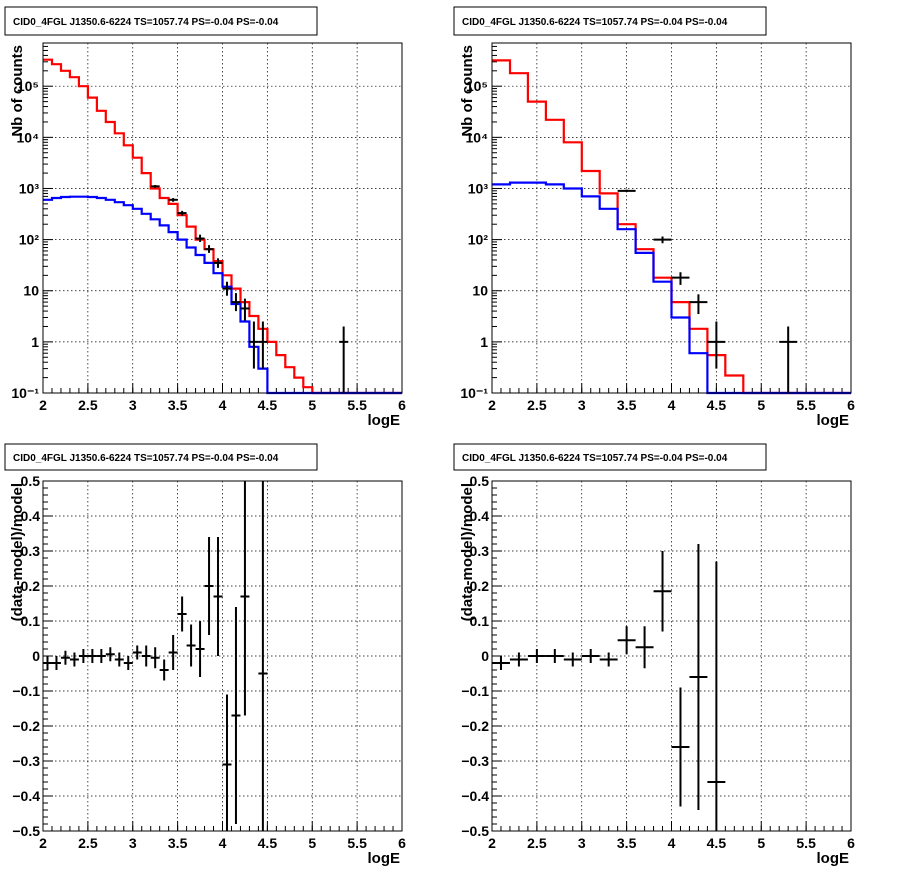 The image size is (898, 875). I want to click on y-axis-title: Nb of counts, so click(17, 91).